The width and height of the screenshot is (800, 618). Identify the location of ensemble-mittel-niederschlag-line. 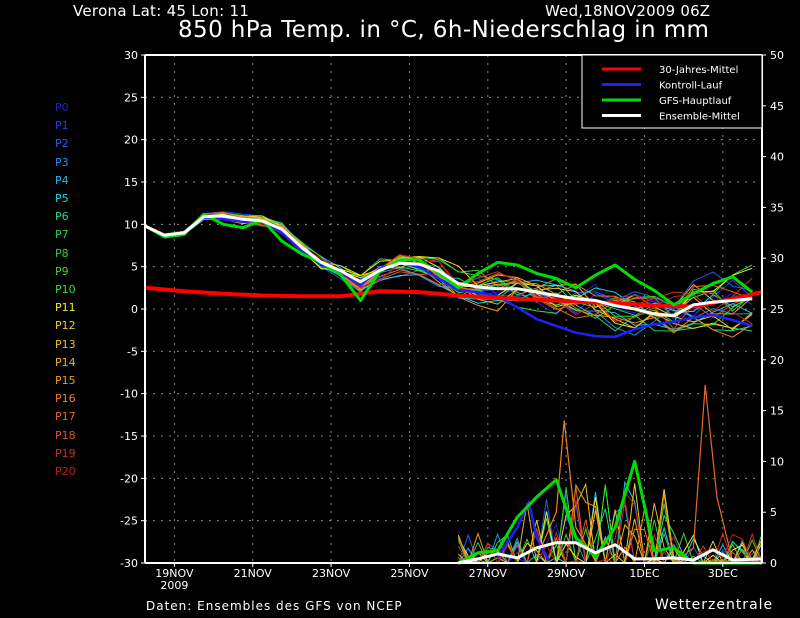
(610, 553).